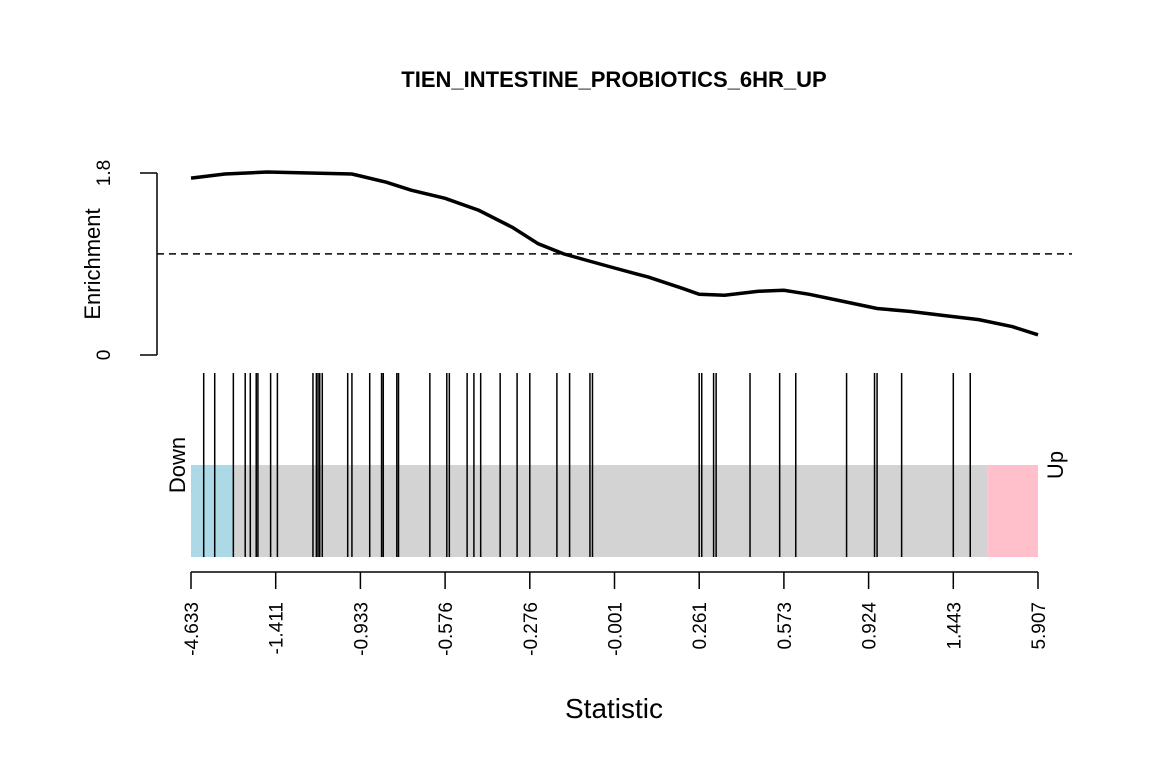 This screenshot has height=768, width=1152. Describe the element at coordinates (785, 626) in the screenshot. I see `x-tick-label-8: 0.573` at that location.